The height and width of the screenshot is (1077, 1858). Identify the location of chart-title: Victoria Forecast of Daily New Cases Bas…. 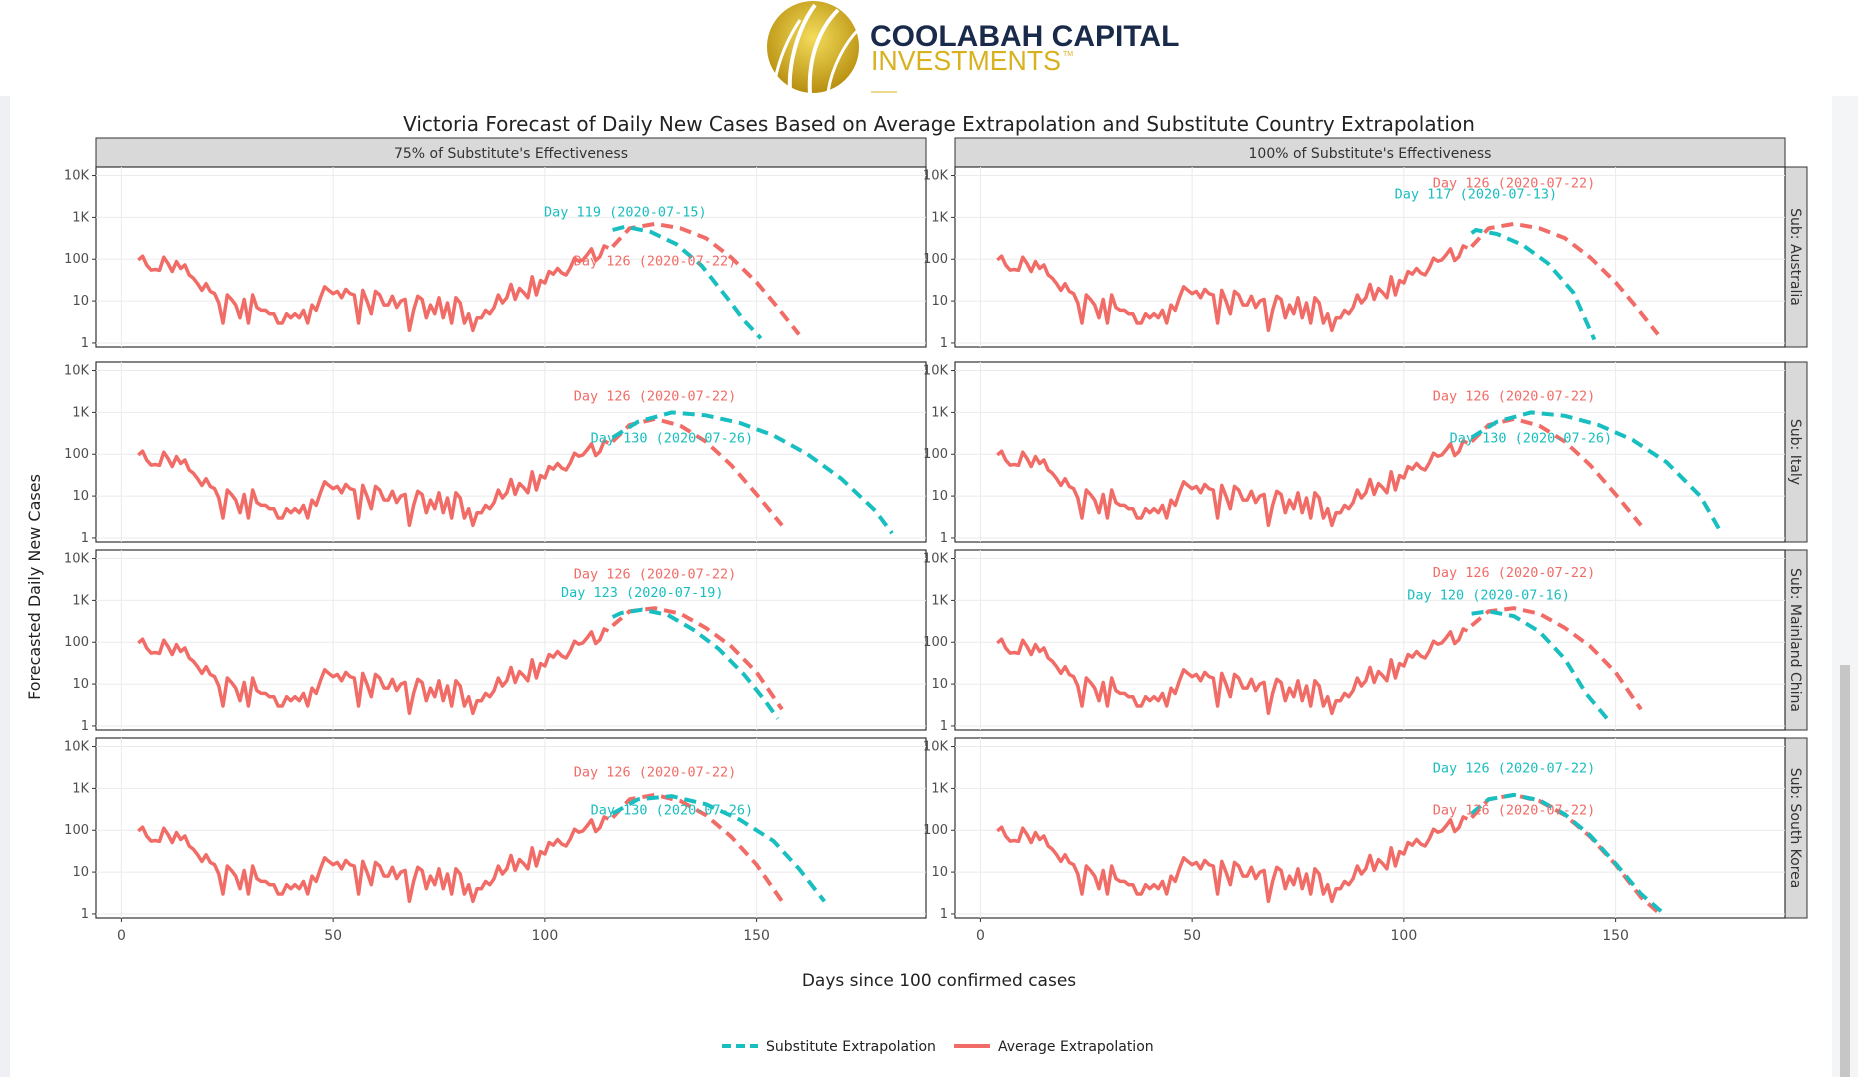
(939, 124).